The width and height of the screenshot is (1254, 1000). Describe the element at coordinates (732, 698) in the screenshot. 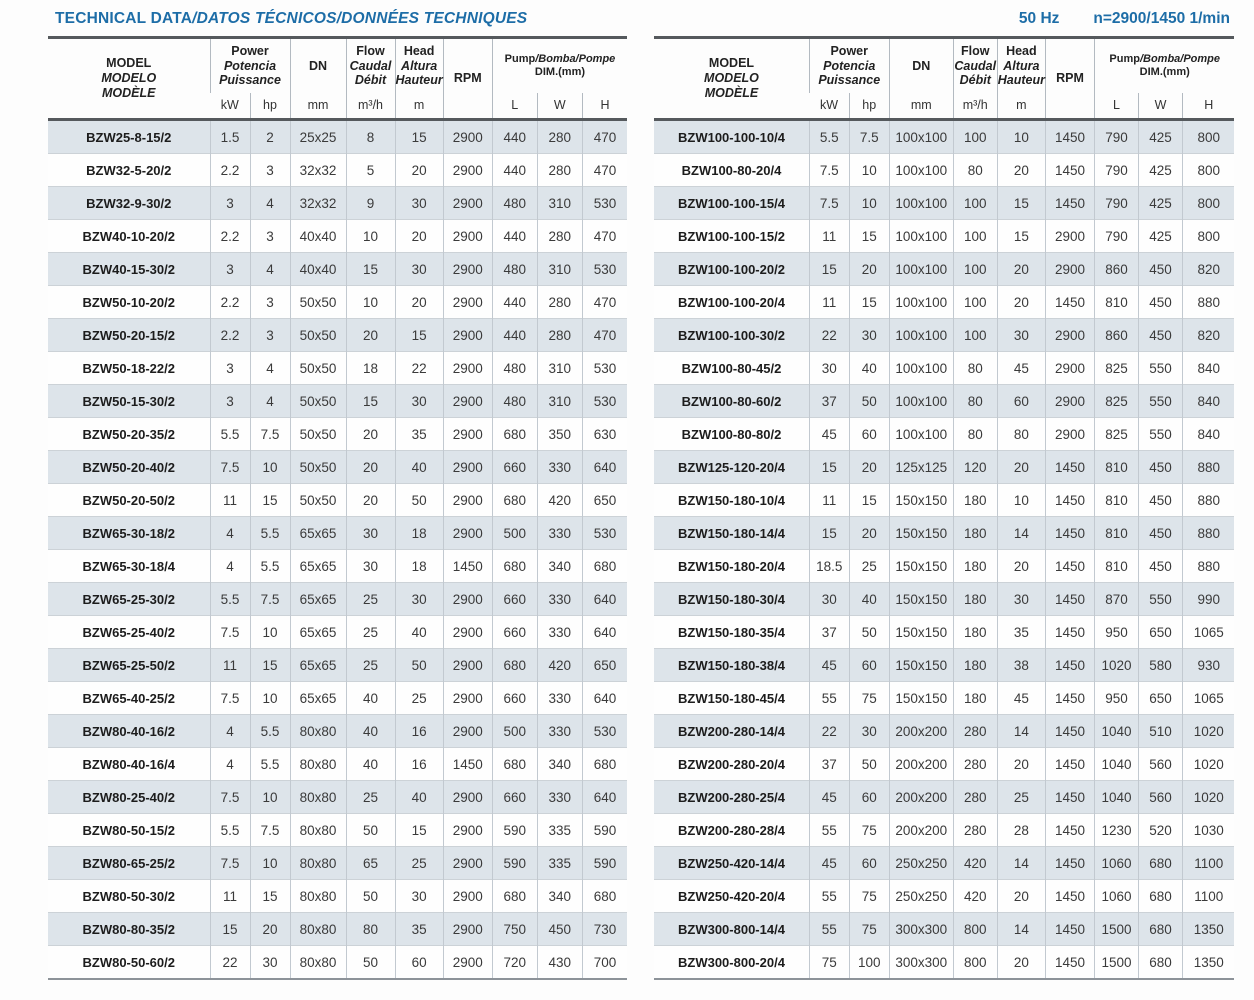

I see `model-cell: BZW150-180-45/4` at that location.